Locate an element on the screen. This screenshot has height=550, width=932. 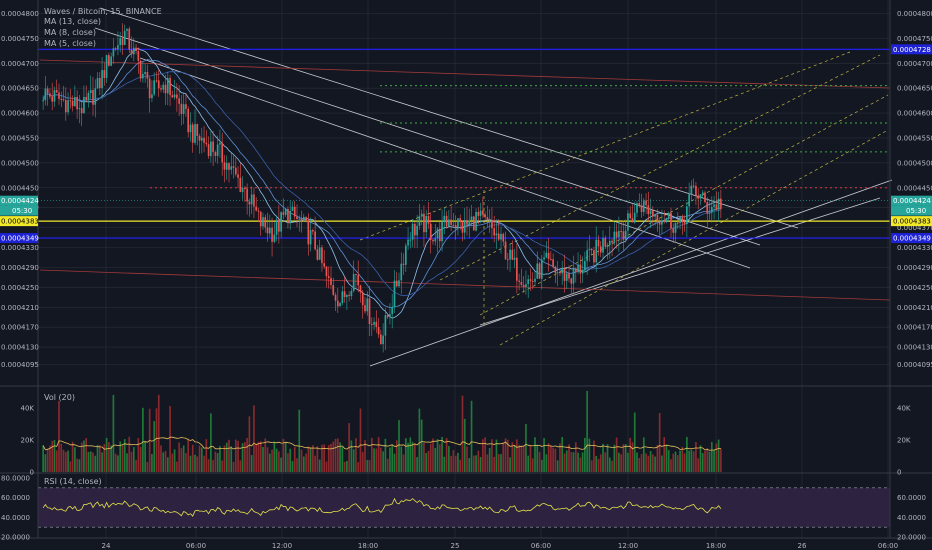
volume-tick-right: 20K is located at coordinates (904, 441).